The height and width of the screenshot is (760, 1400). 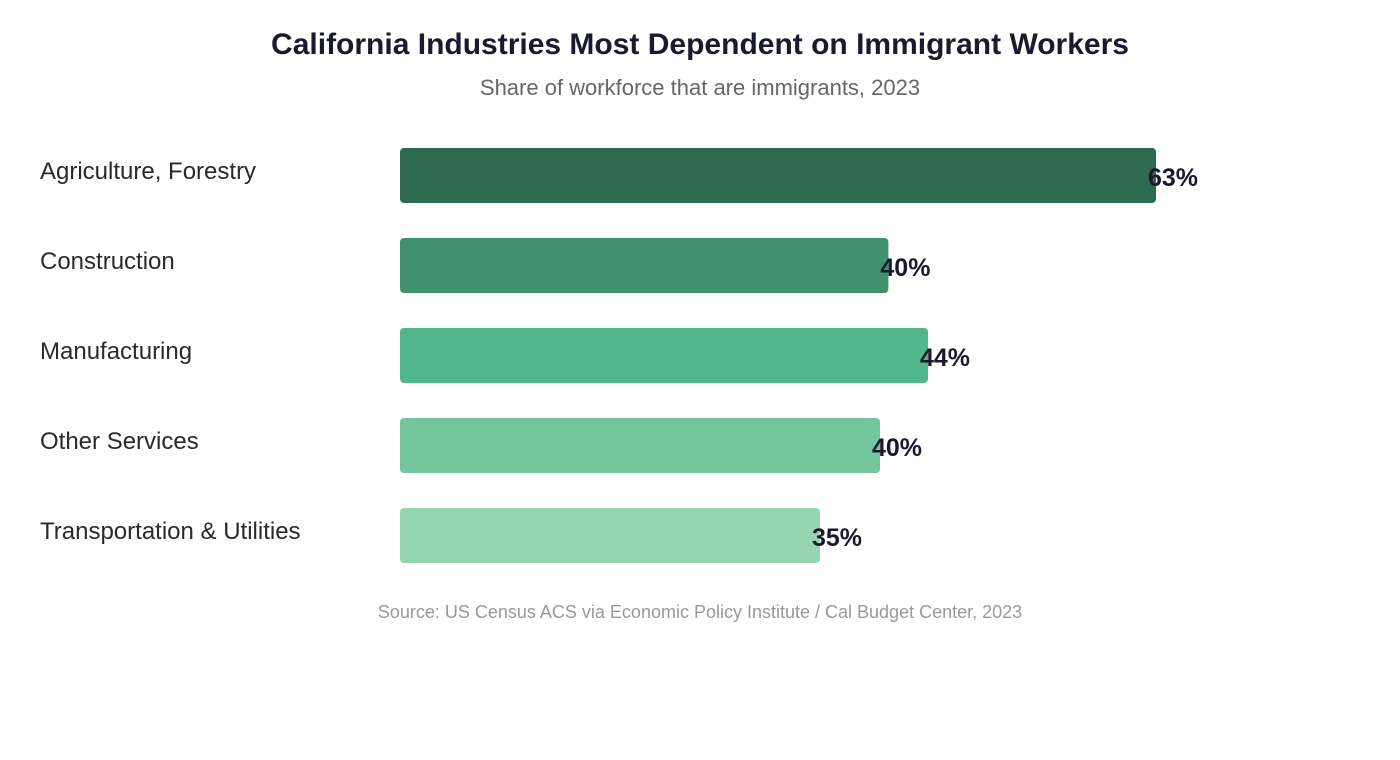 What do you see at coordinates (107, 261) in the screenshot?
I see `category-label: Construction` at bounding box center [107, 261].